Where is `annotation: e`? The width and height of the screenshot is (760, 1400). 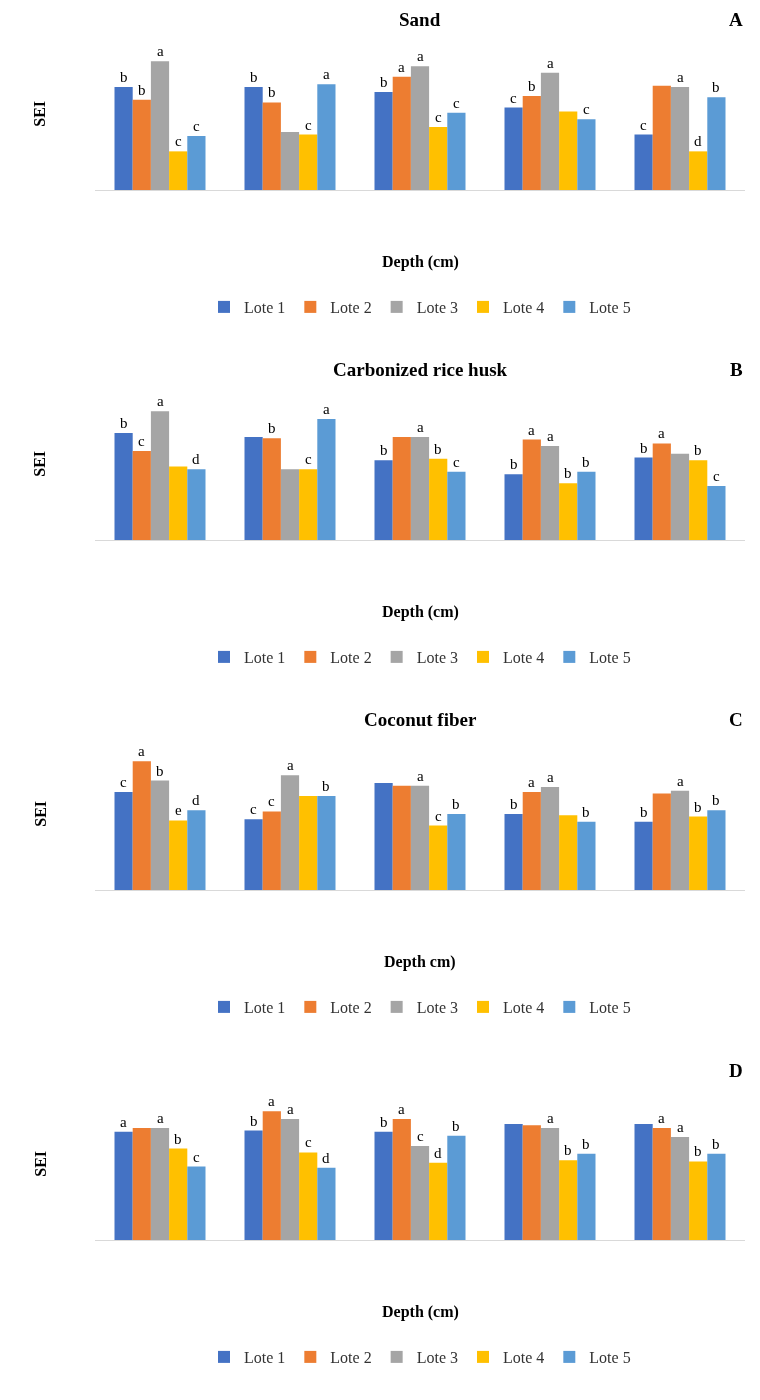 annotation: e is located at coordinates (178, 810).